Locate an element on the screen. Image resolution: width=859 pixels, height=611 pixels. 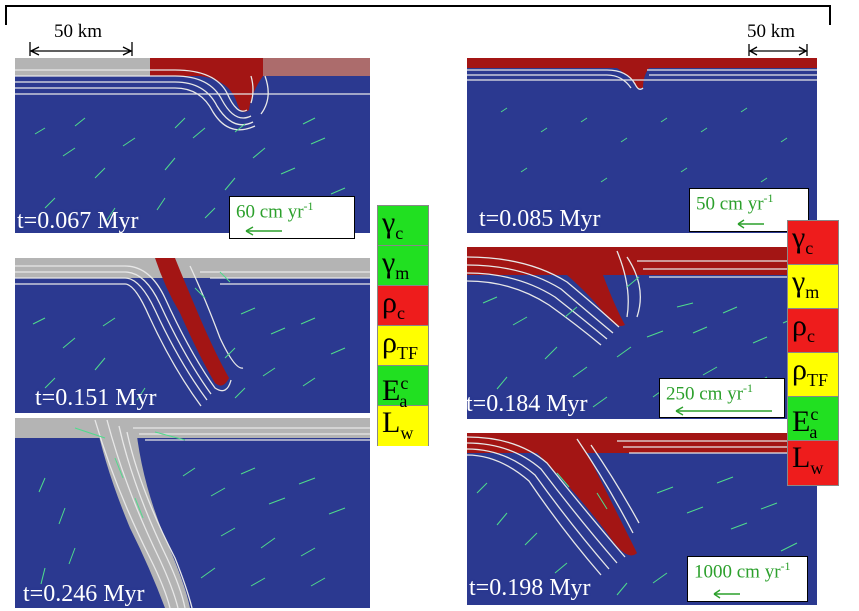
scale-bar-right: 50 km is located at coordinates (778, 38).